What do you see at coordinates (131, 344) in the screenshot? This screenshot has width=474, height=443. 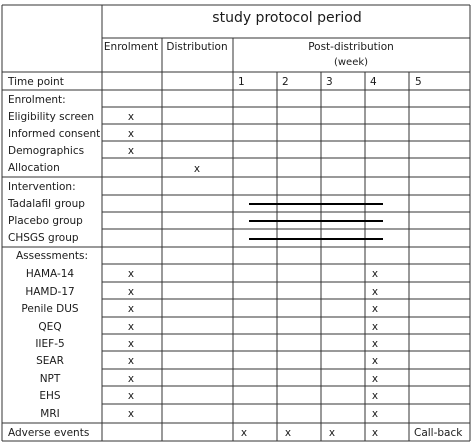 I see `cell-iief-enrolment: x` at bounding box center [131, 344].